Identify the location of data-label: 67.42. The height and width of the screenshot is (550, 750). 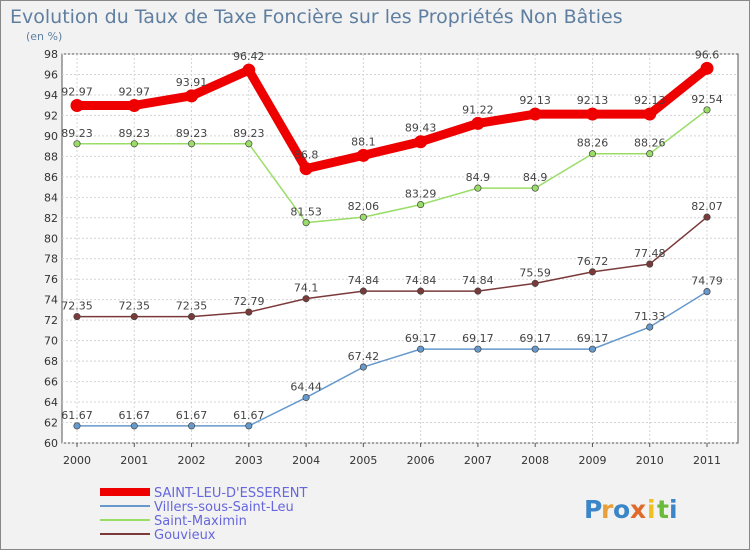
(364, 356).